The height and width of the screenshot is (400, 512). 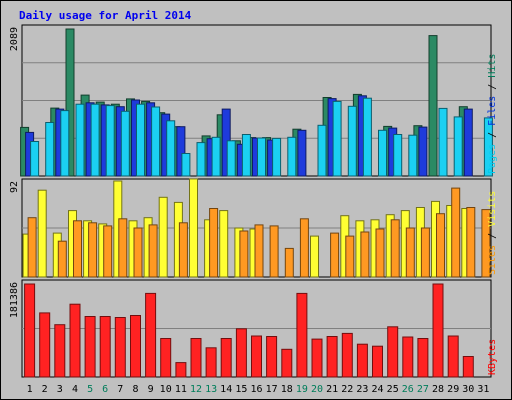 What do you see at coordinates (60, 389) in the screenshot?
I see `x-tick-label-day-3: 3` at bounding box center [60, 389].